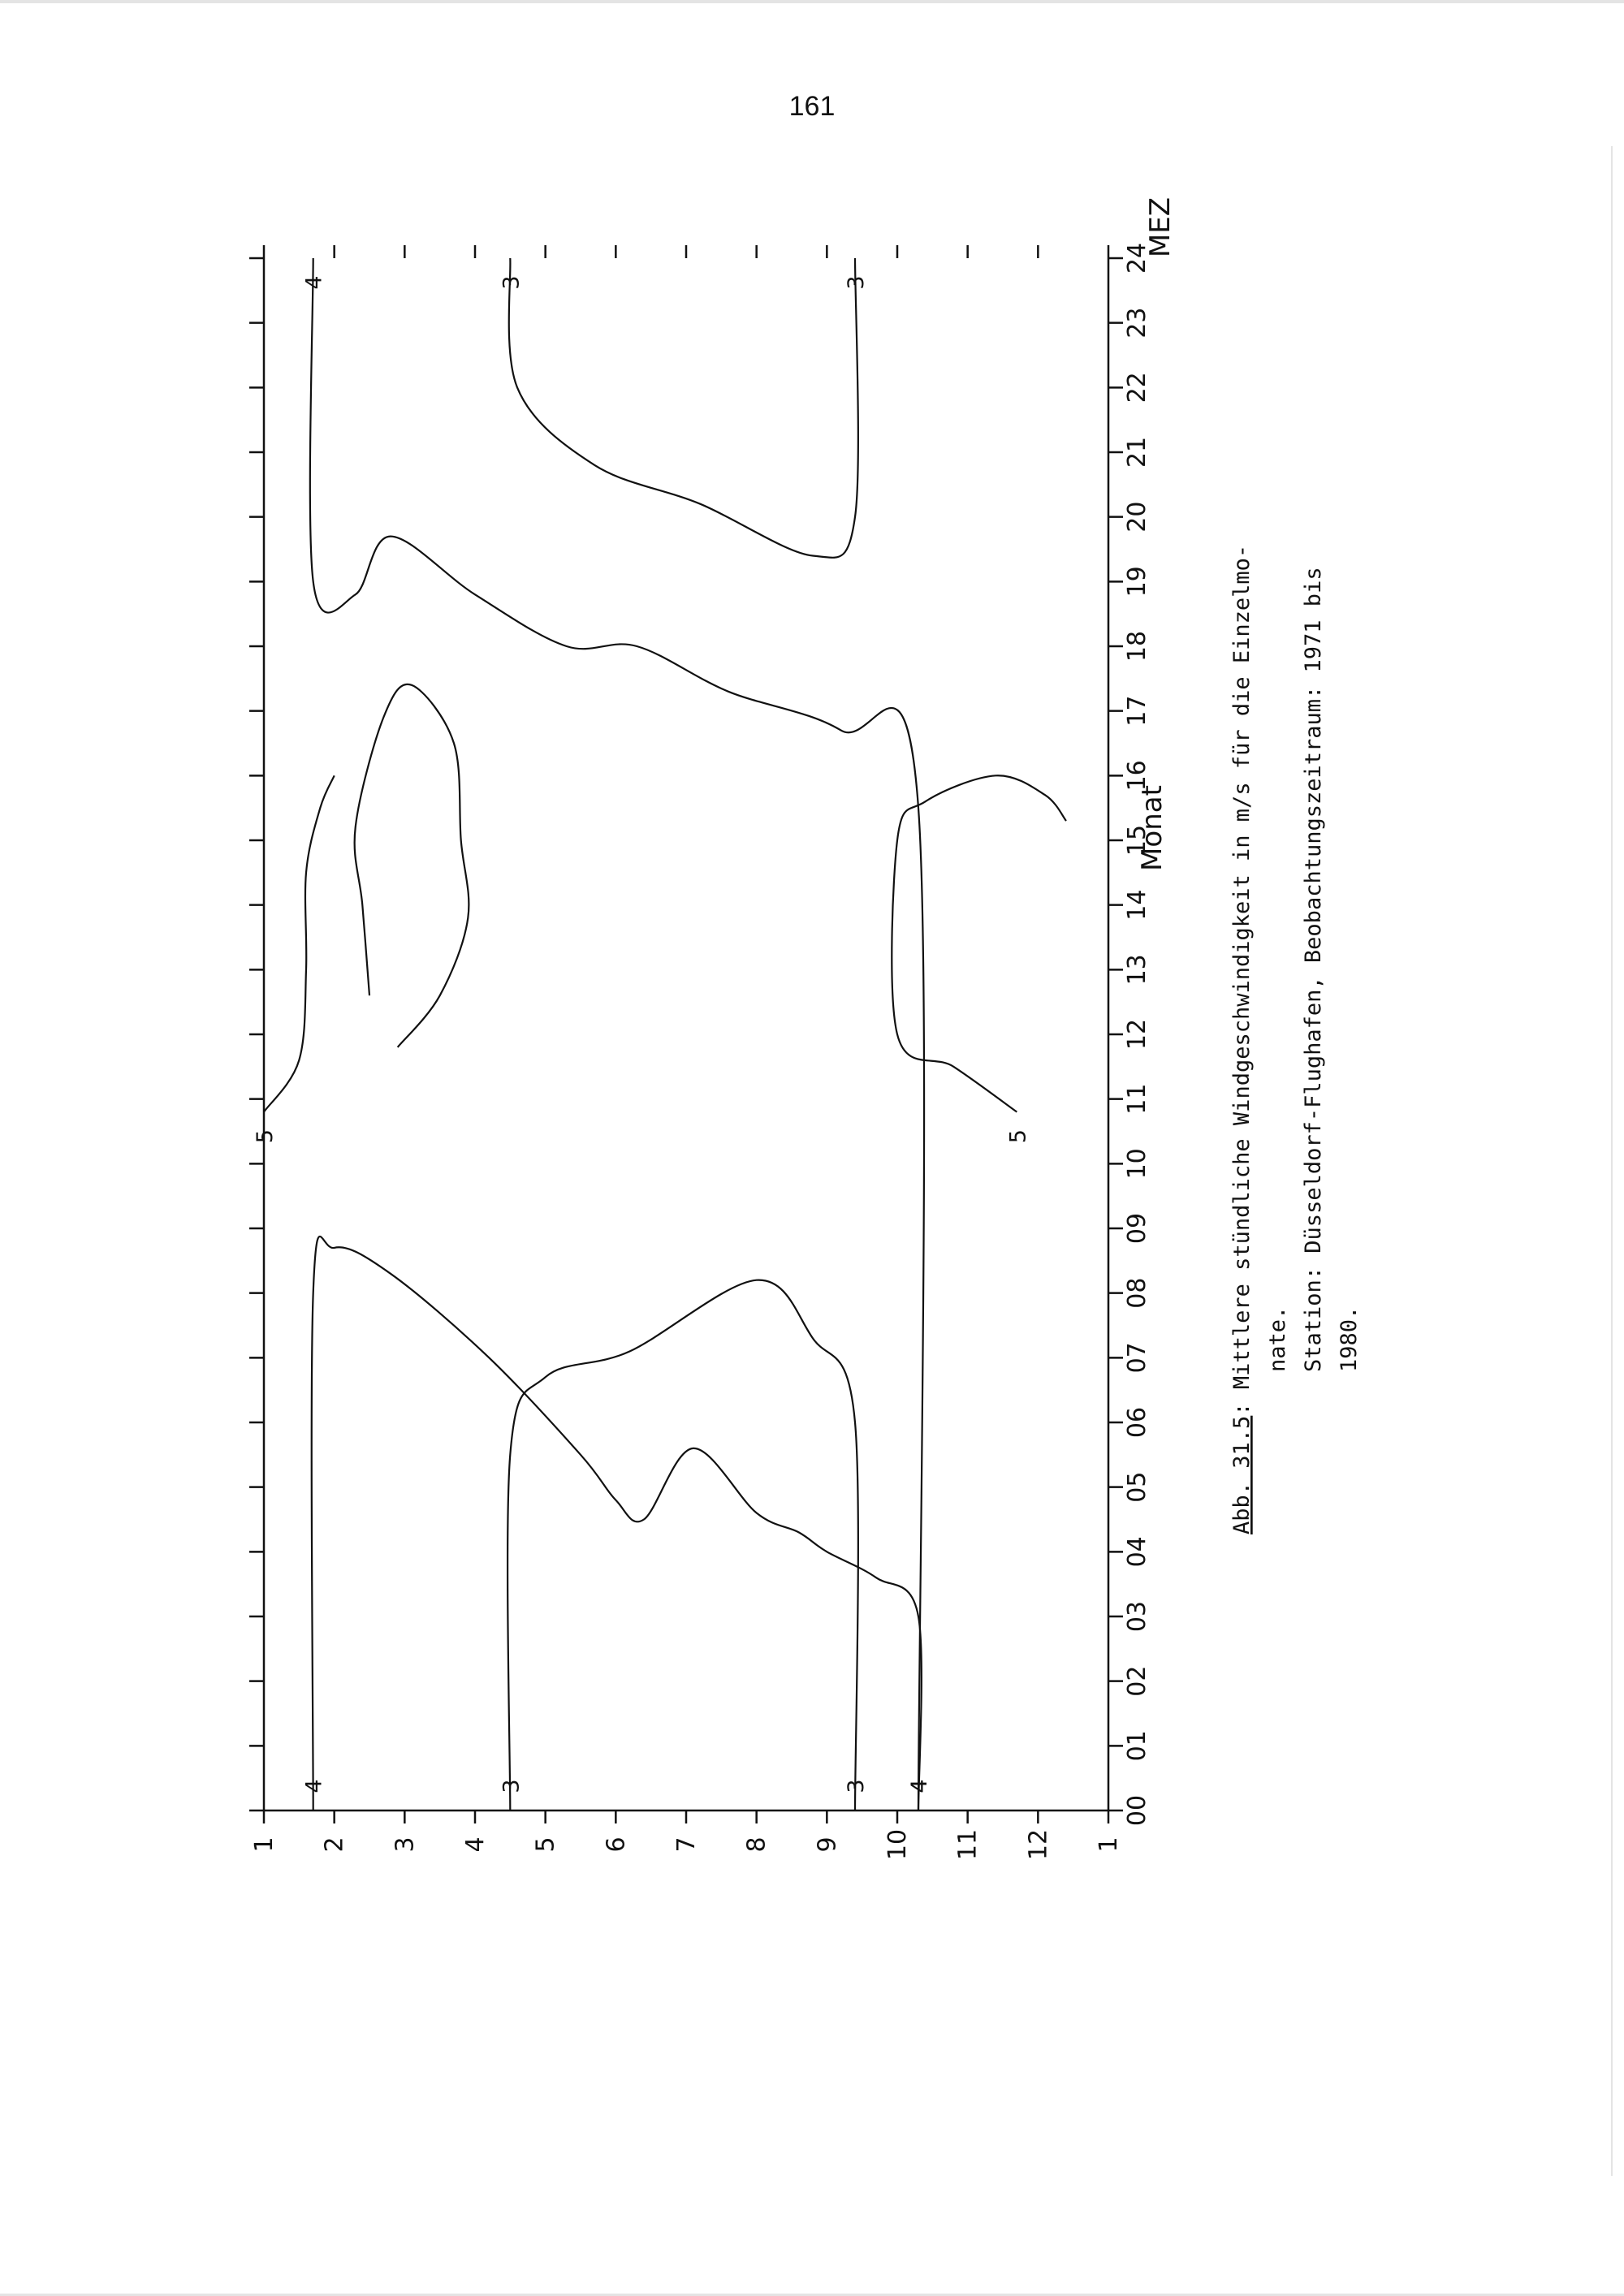 The image size is (1624, 2296). Describe the element at coordinates (812, 107) in the screenshot. I see `page-number: 161` at that location.